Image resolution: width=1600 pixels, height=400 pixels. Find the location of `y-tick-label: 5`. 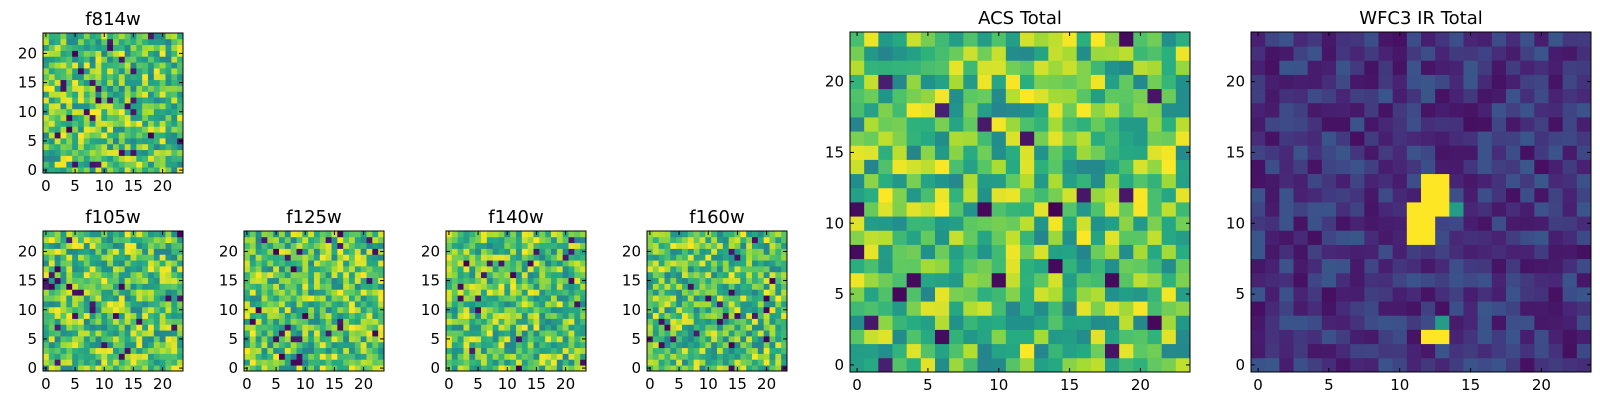

y-tick-label: 5 is located at coordinates (435, 339).